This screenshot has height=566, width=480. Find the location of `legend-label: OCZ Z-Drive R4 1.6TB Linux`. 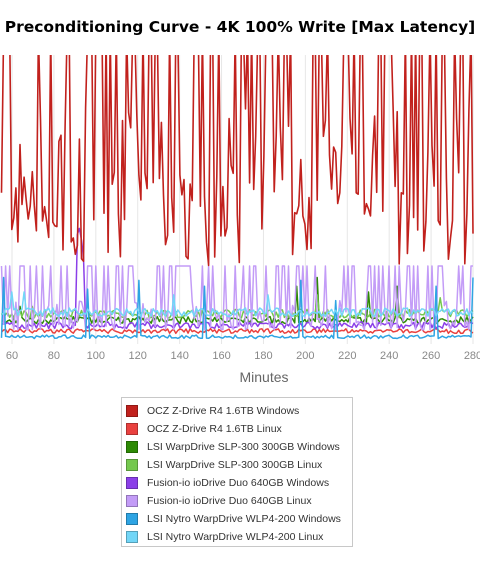

legend-label: OCZ Z-Drive R4 1.6TB Linux is located at coordinates (214, 429).